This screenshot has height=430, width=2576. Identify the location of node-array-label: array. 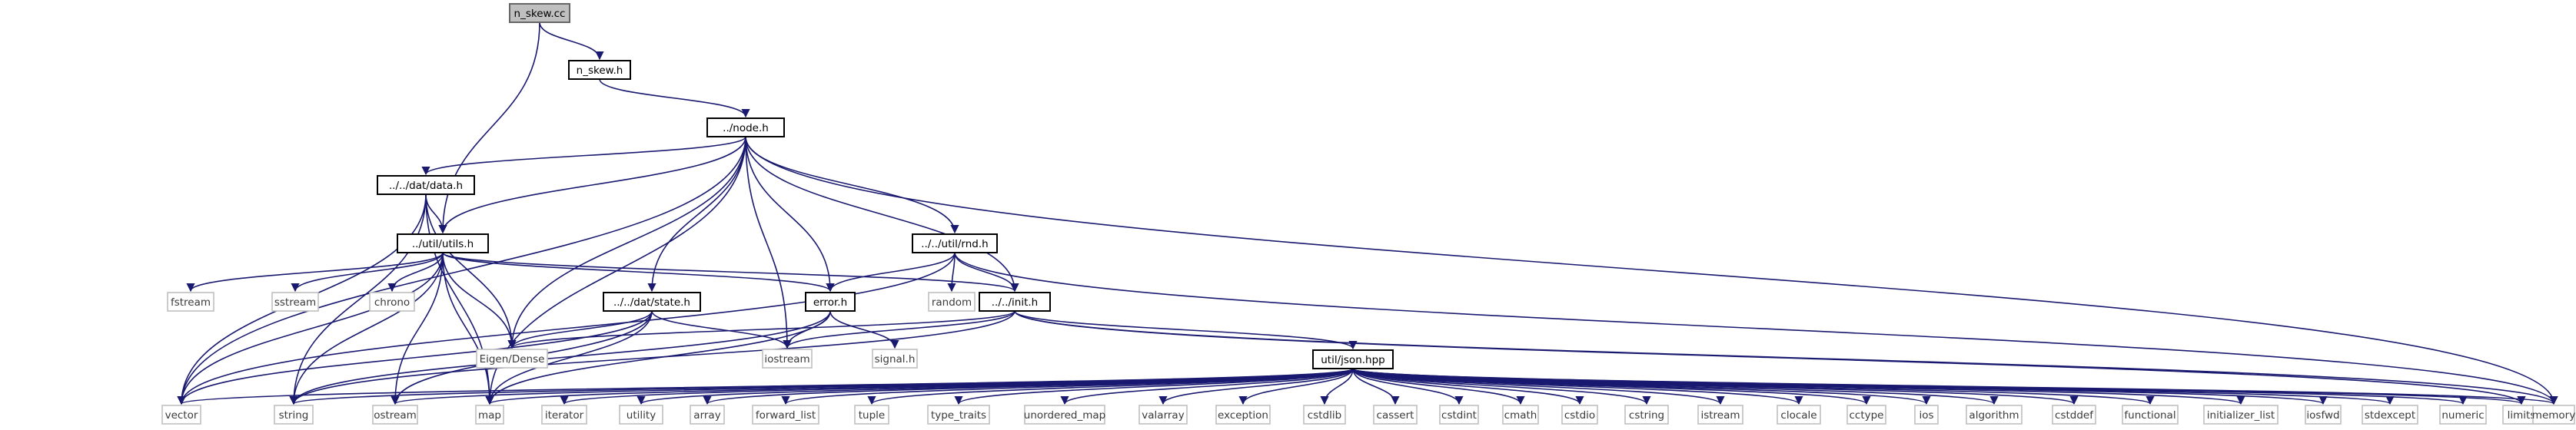
(706, 416).